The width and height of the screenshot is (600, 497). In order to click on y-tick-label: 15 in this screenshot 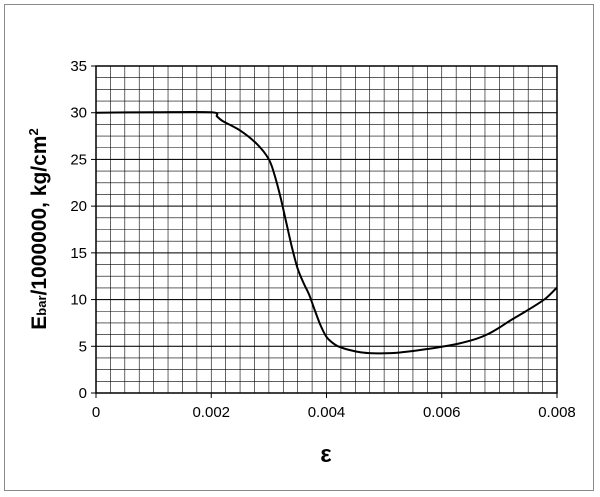, I will do `click(78, 253)`.